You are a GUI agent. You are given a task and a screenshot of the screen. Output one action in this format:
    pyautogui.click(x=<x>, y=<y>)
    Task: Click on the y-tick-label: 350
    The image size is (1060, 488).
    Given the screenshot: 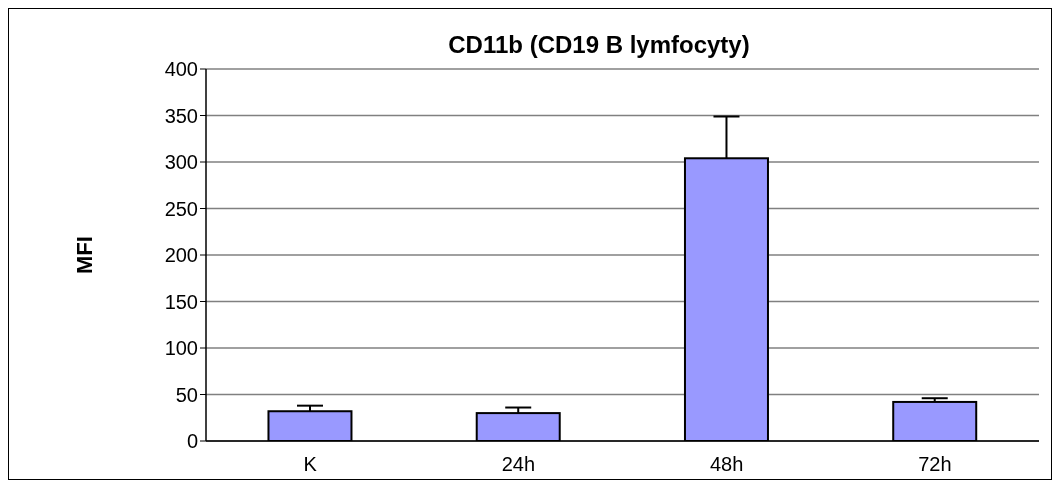 What is the action you would take?
    pyautogui.click(x=181, y=115)
    